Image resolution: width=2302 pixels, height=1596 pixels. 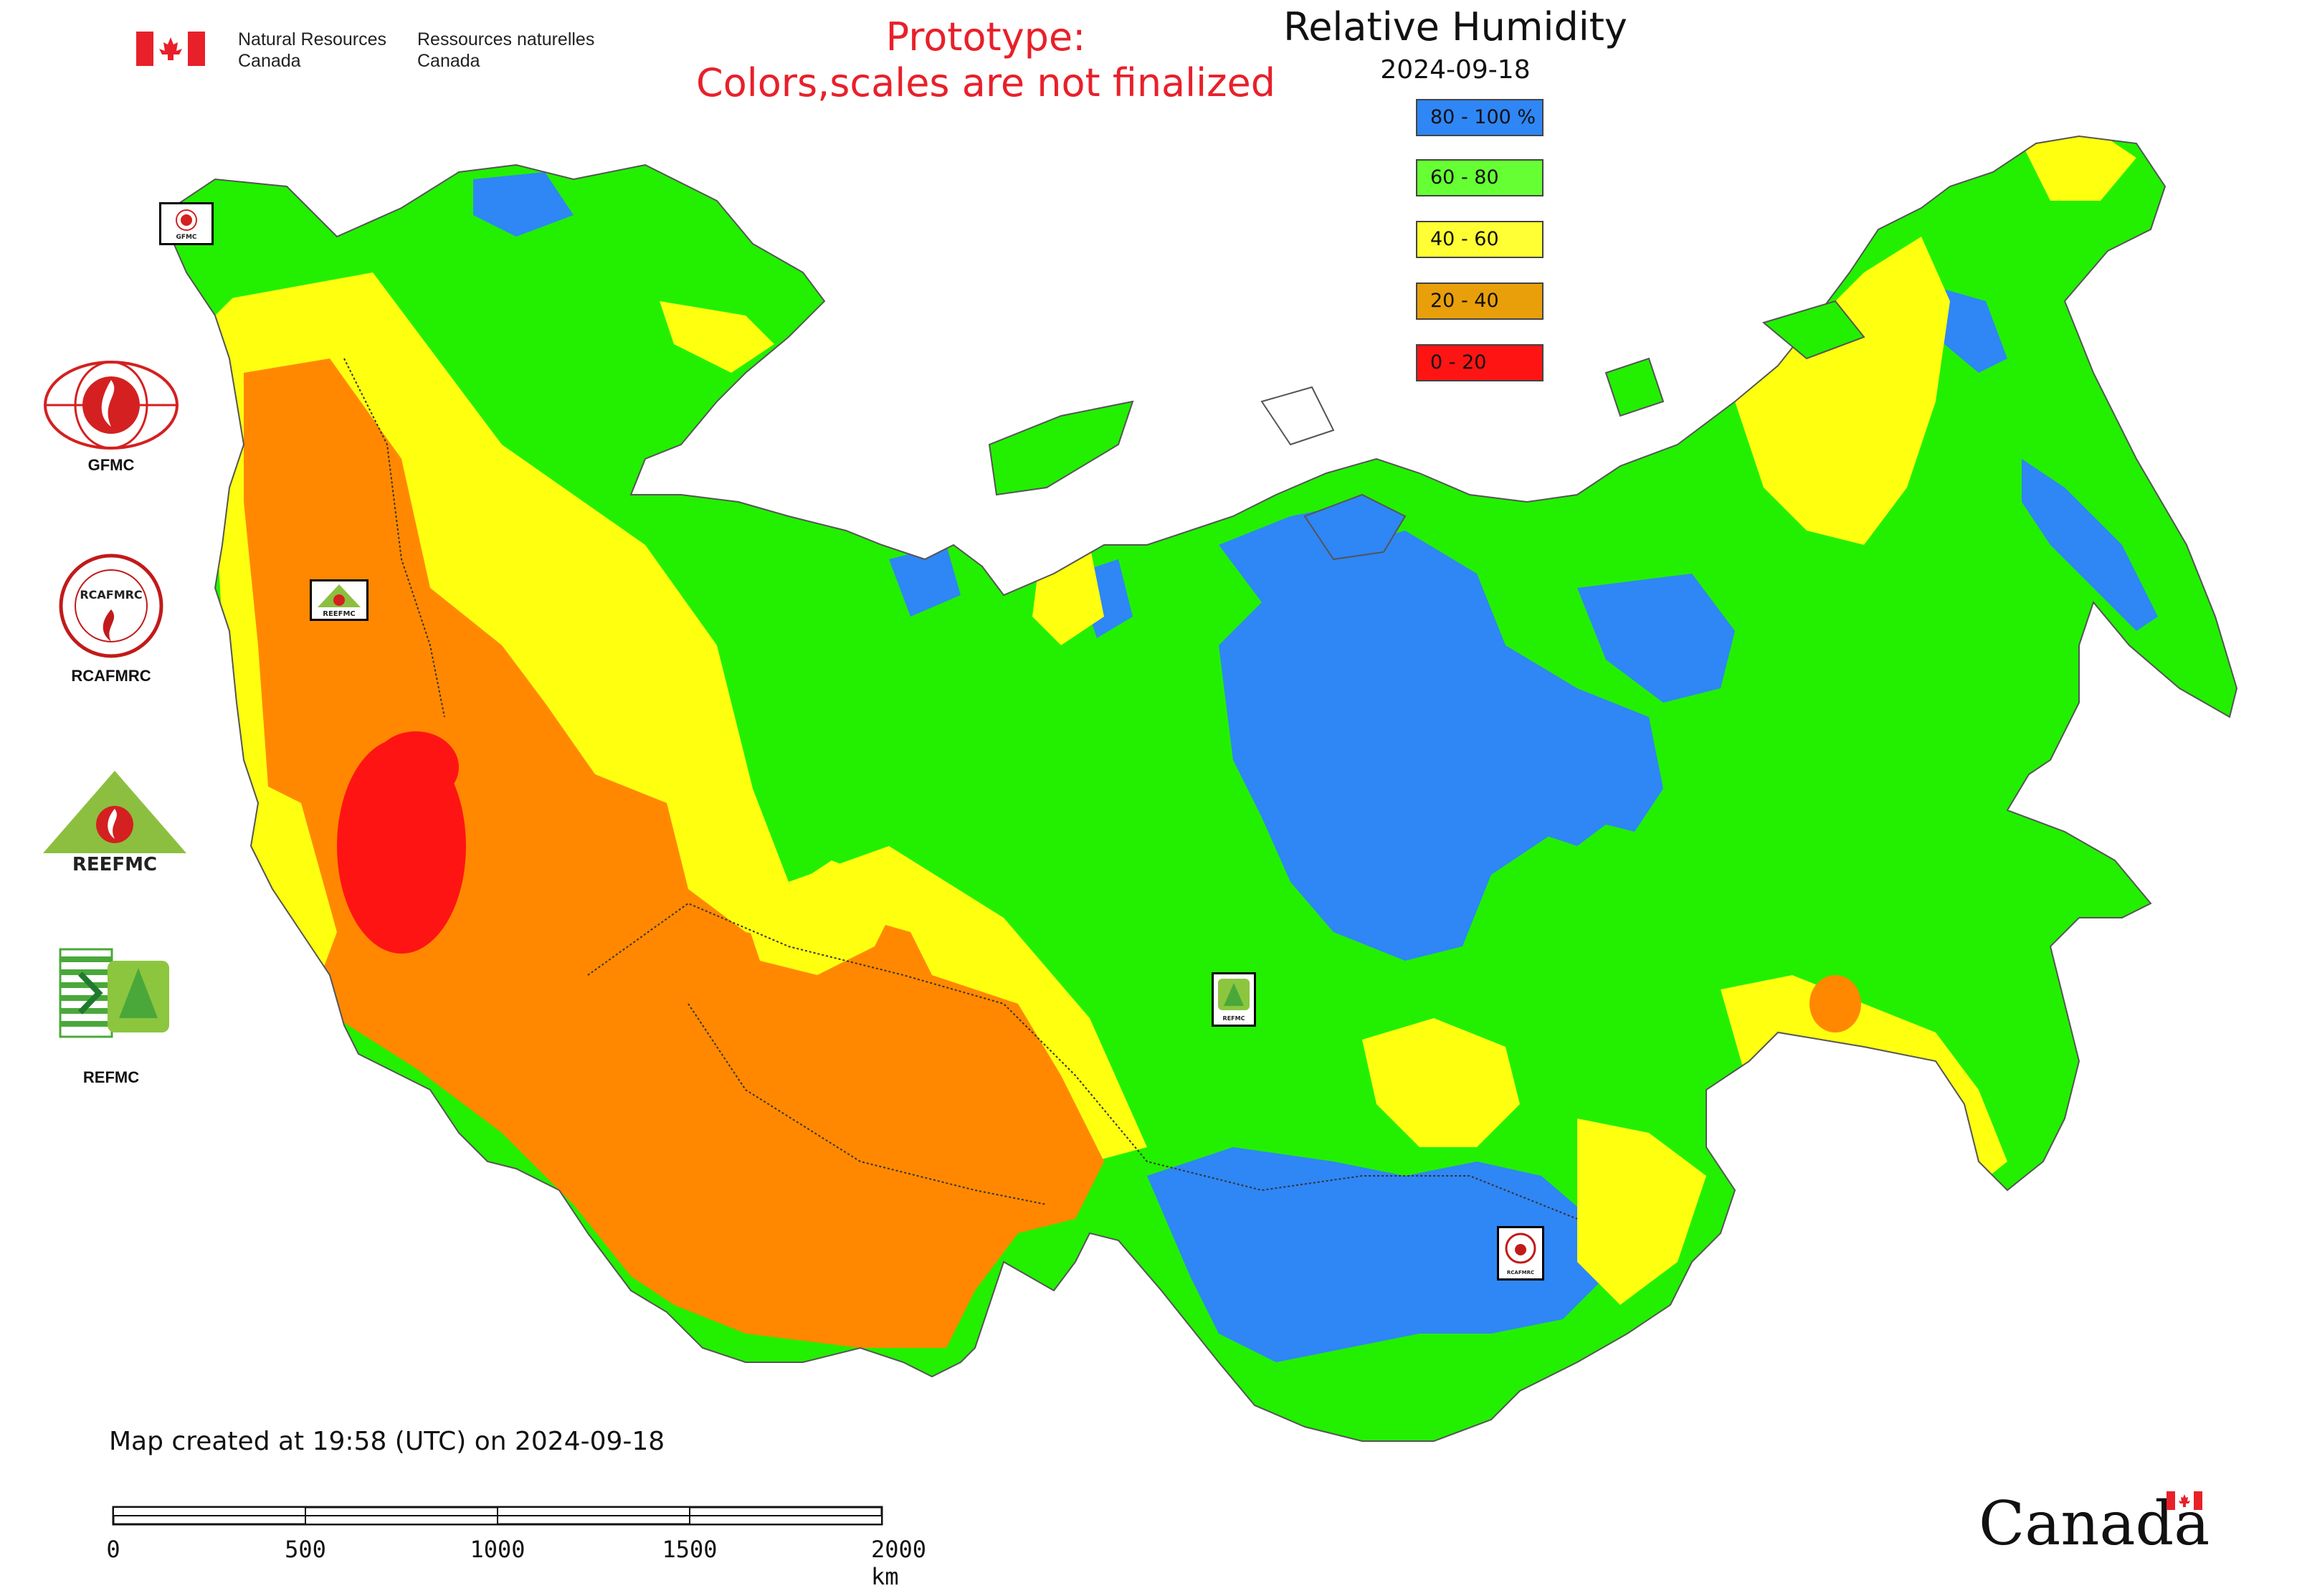 I want to click on map-date: 2024-09-18, so click(x=1455, y=70).